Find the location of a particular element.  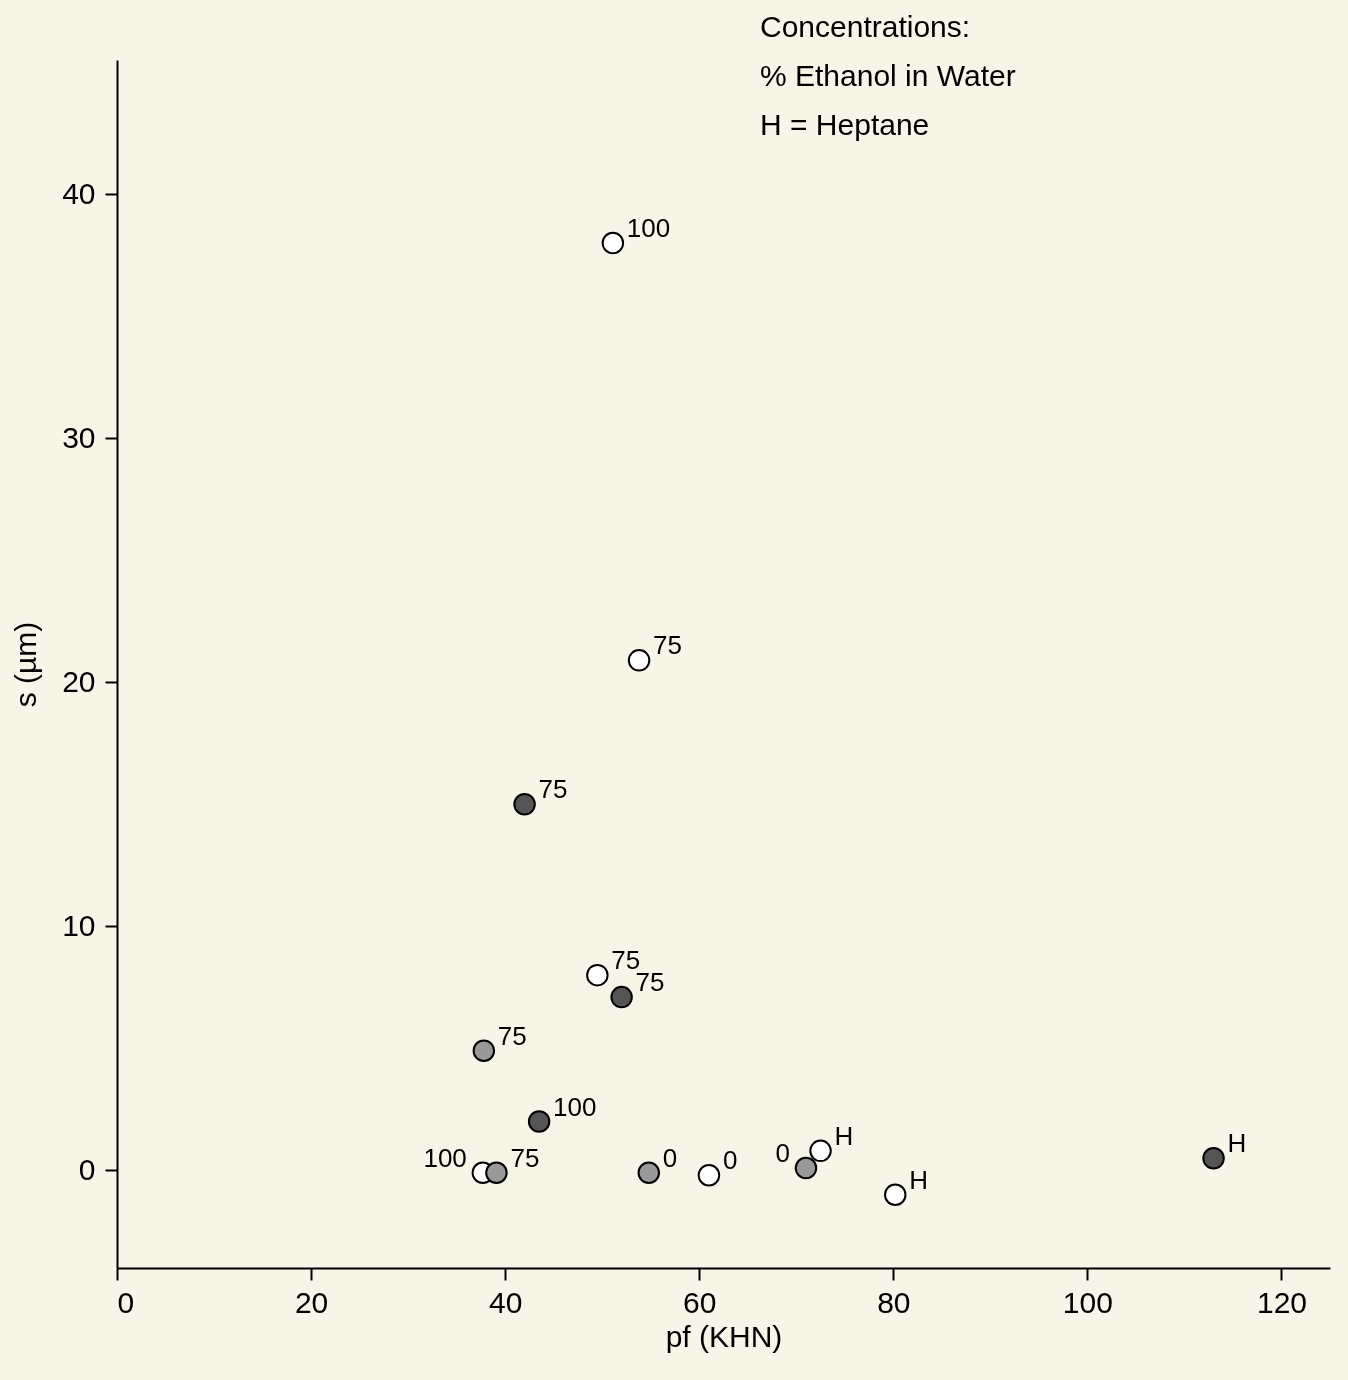

text: Concentrations: is located at coordinates (865, 26).